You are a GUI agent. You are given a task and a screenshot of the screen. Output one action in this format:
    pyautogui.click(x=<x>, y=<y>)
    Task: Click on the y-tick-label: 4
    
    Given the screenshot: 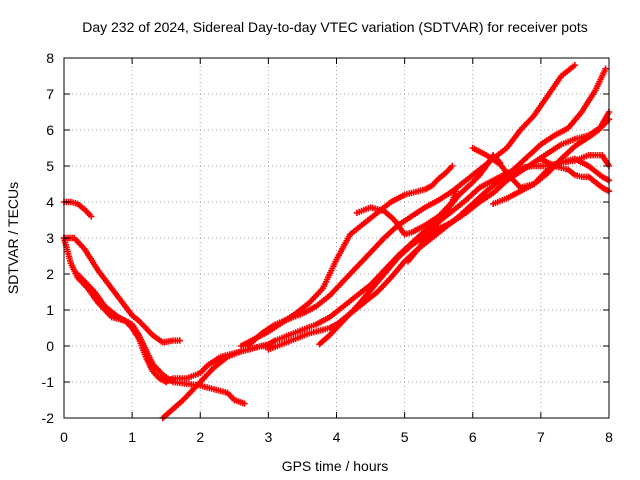 What is the action you would take?
    pyautogui.click(x=50, y=202)
    